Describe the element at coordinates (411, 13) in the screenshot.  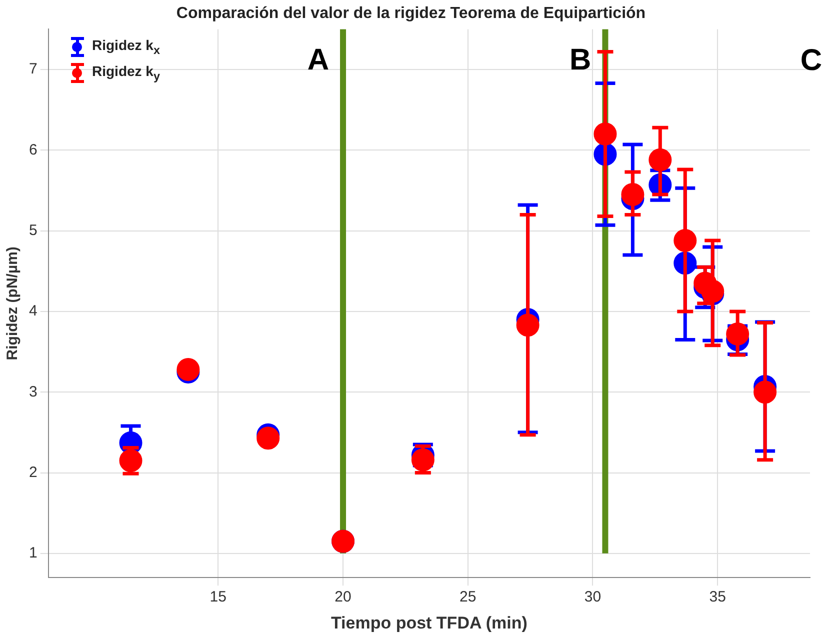
I see `chart-title: Comparación del valor de la rigidez Teorema de Equipartición` at that location.